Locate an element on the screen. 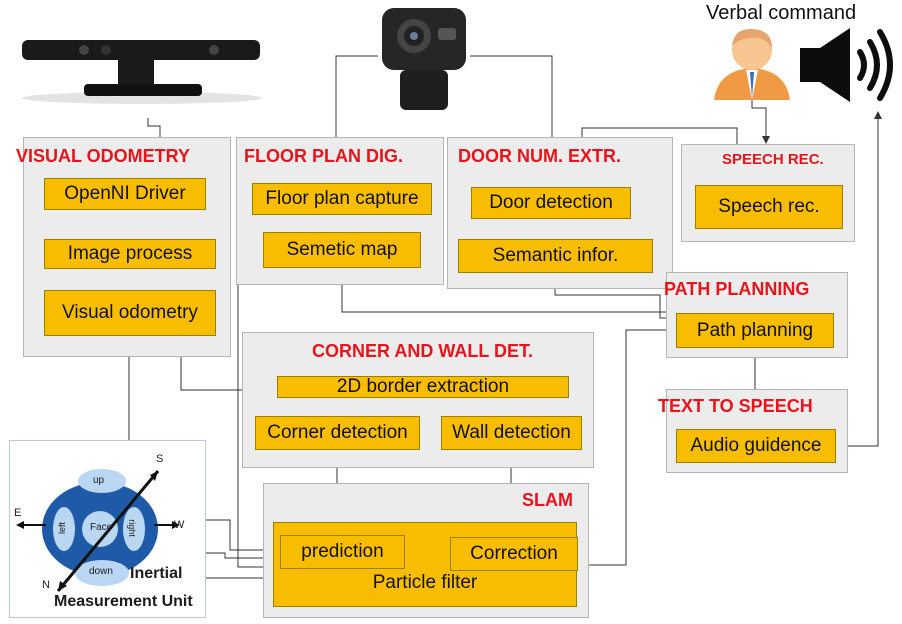  imu-n-label: N is located at coordinates (46, 585).